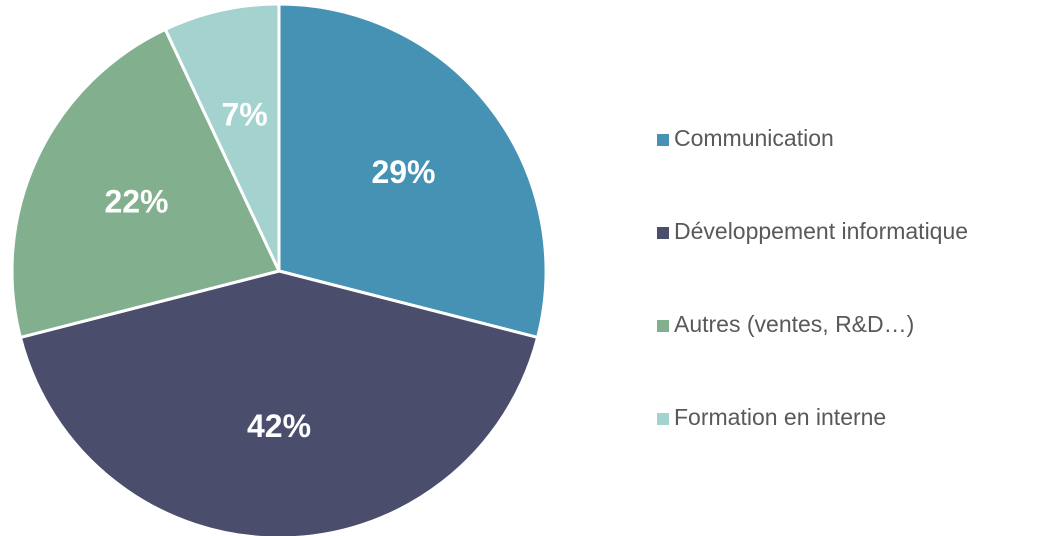 The height and width of the screenshot is (536, 1064). I want to click on legend-label: Autres (ventes, R&D…), so click(794, 324).